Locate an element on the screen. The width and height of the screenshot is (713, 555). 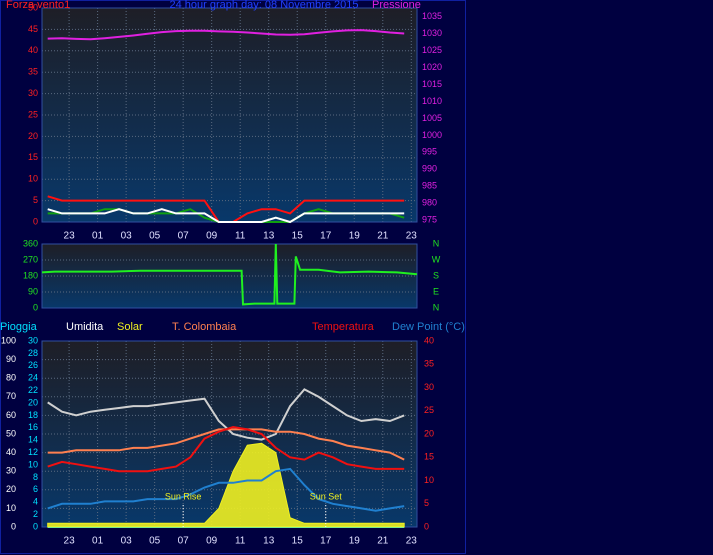
tick-label: 4 is located at coordinates (35, 502).